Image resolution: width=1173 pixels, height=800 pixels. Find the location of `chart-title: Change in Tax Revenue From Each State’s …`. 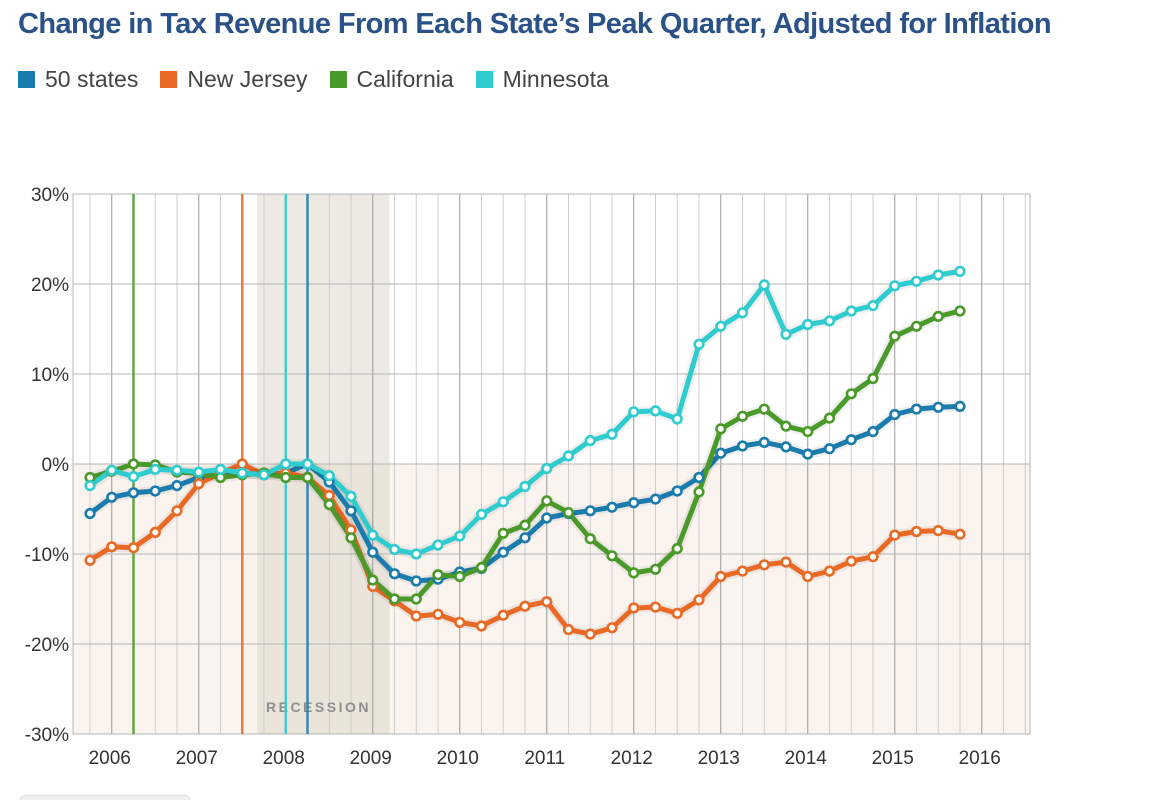

chart-title: Change in Tax Revenue From Each State’s … is located at coordinates (535, 24).